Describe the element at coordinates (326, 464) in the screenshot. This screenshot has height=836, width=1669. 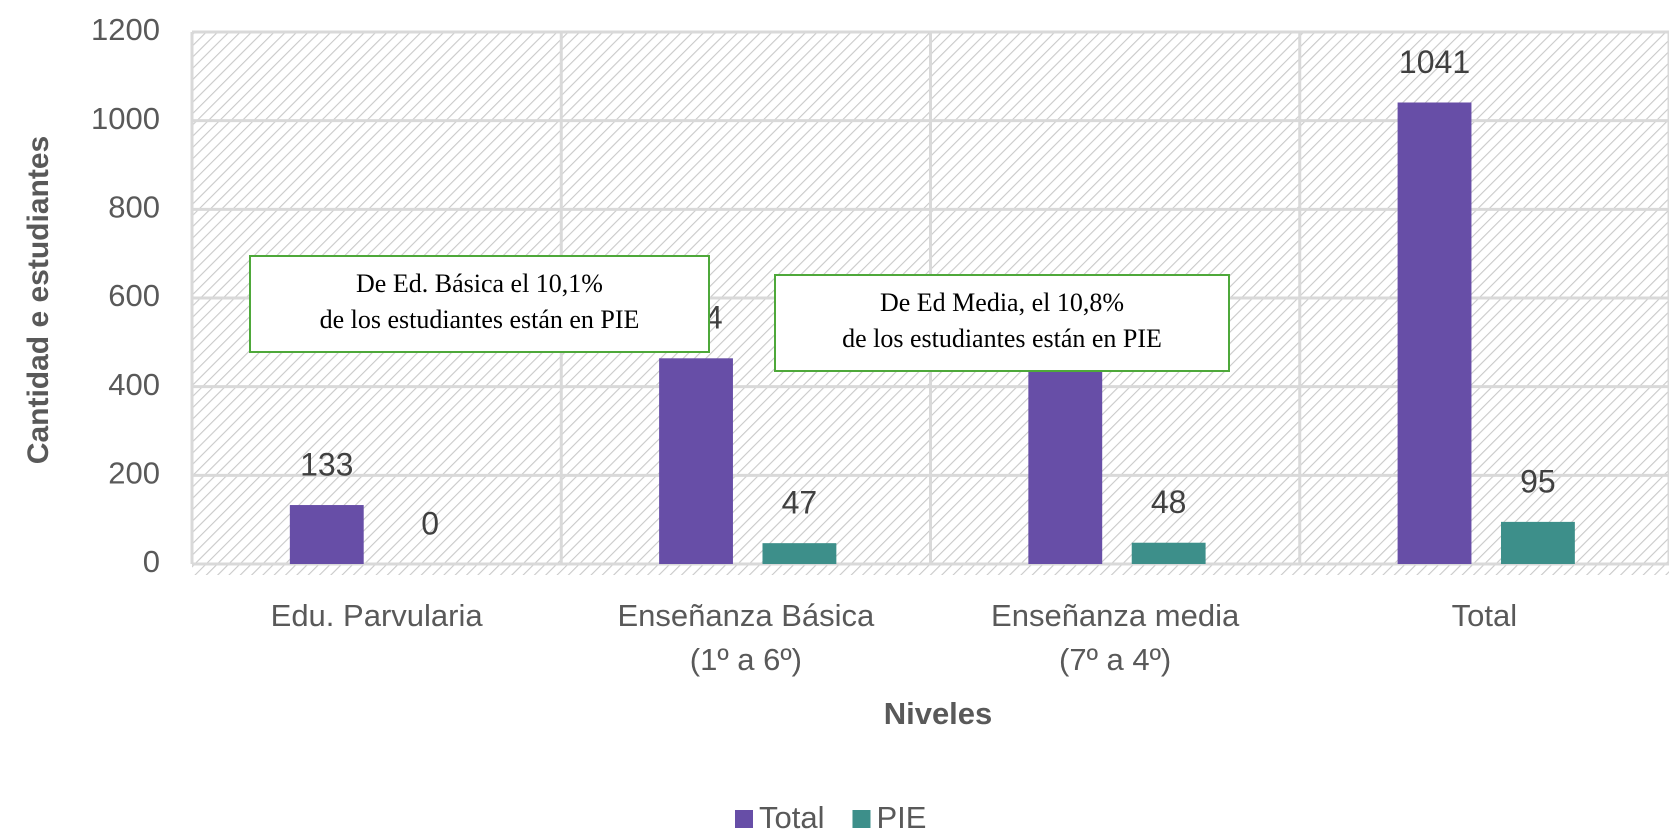
I see `value-label: 133` at that location.